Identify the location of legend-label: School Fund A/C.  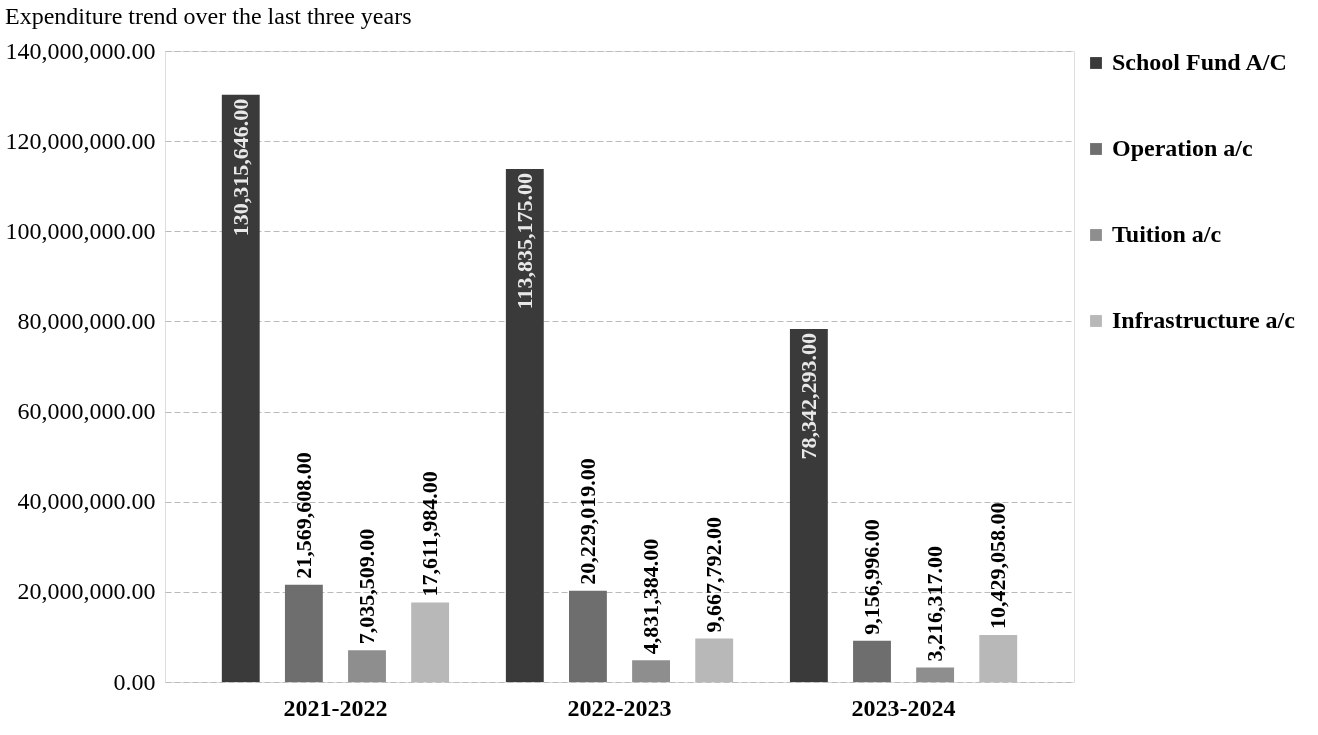
(1199, 62).